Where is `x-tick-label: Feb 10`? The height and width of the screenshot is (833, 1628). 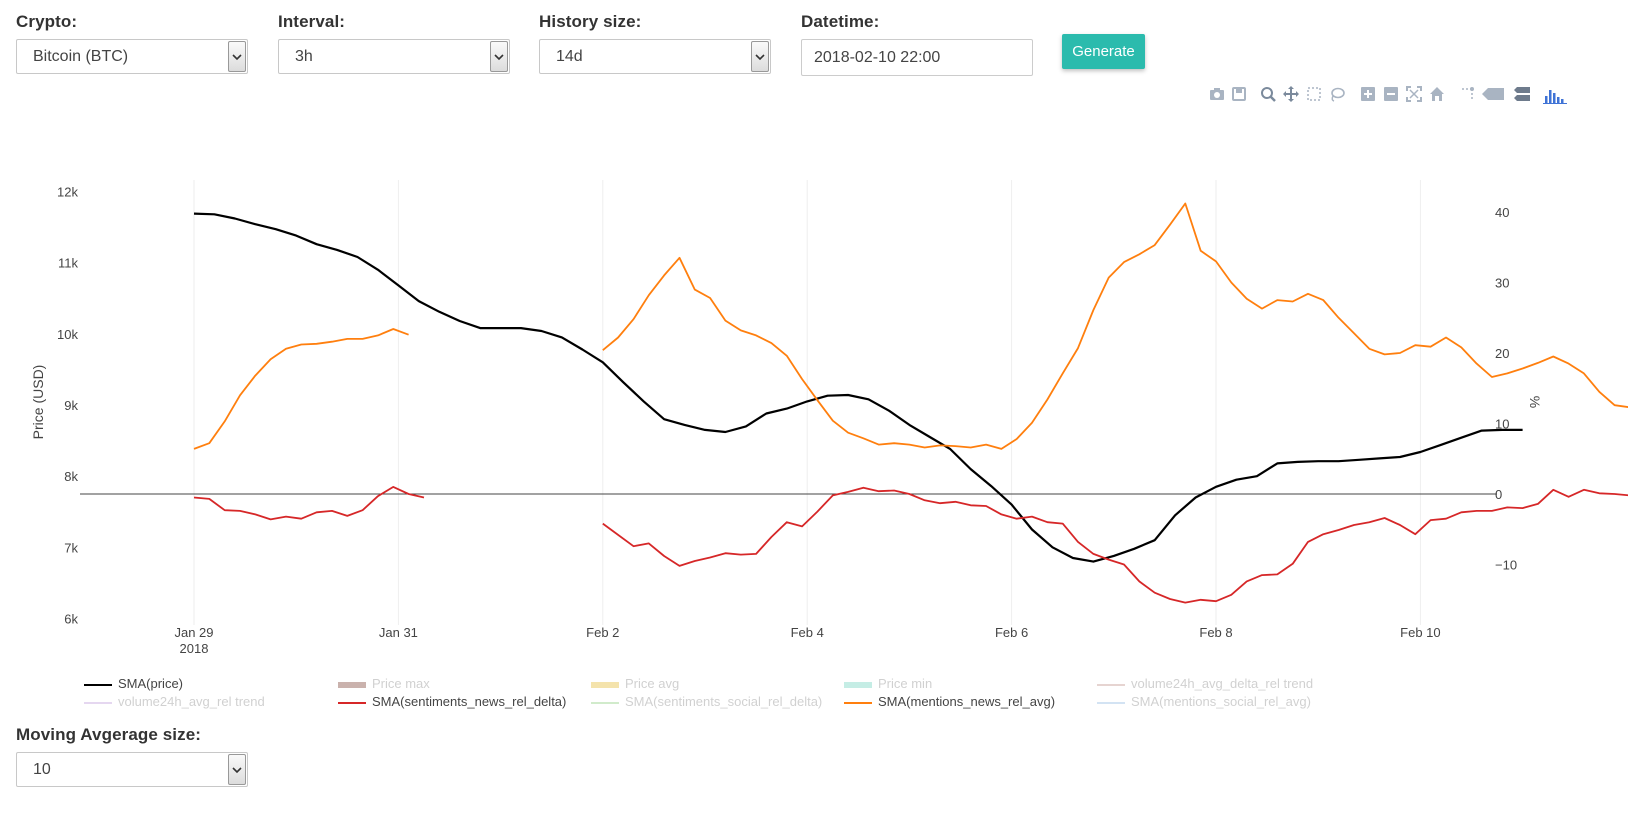 x-tick-label: Feb 10 is located at coordinates (1420, 632).